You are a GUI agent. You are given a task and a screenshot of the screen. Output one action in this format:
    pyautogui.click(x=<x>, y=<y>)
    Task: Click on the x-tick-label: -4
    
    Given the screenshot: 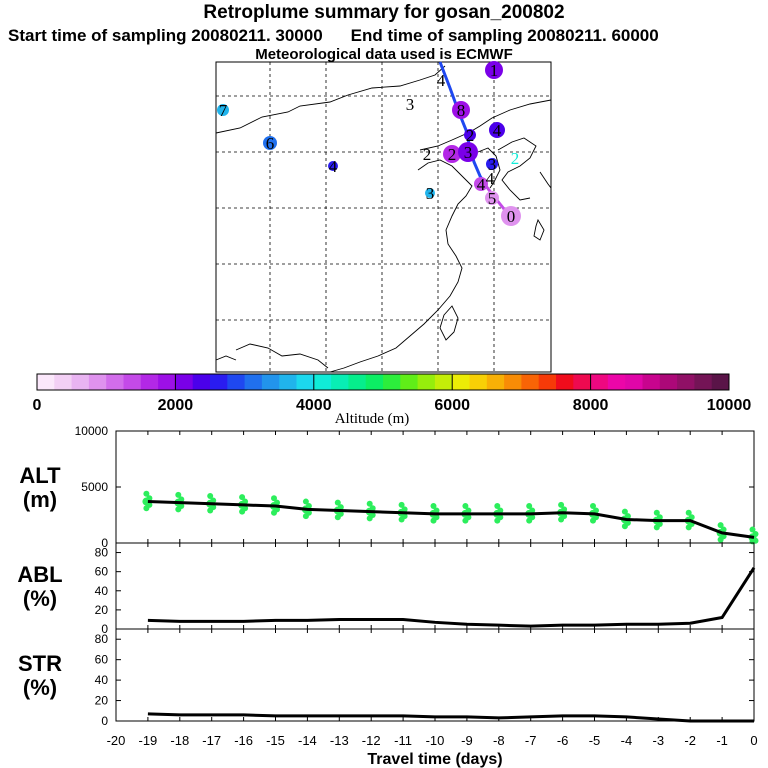 What is the action you would take?
    pyautogui.click(x=627, y=740)
    